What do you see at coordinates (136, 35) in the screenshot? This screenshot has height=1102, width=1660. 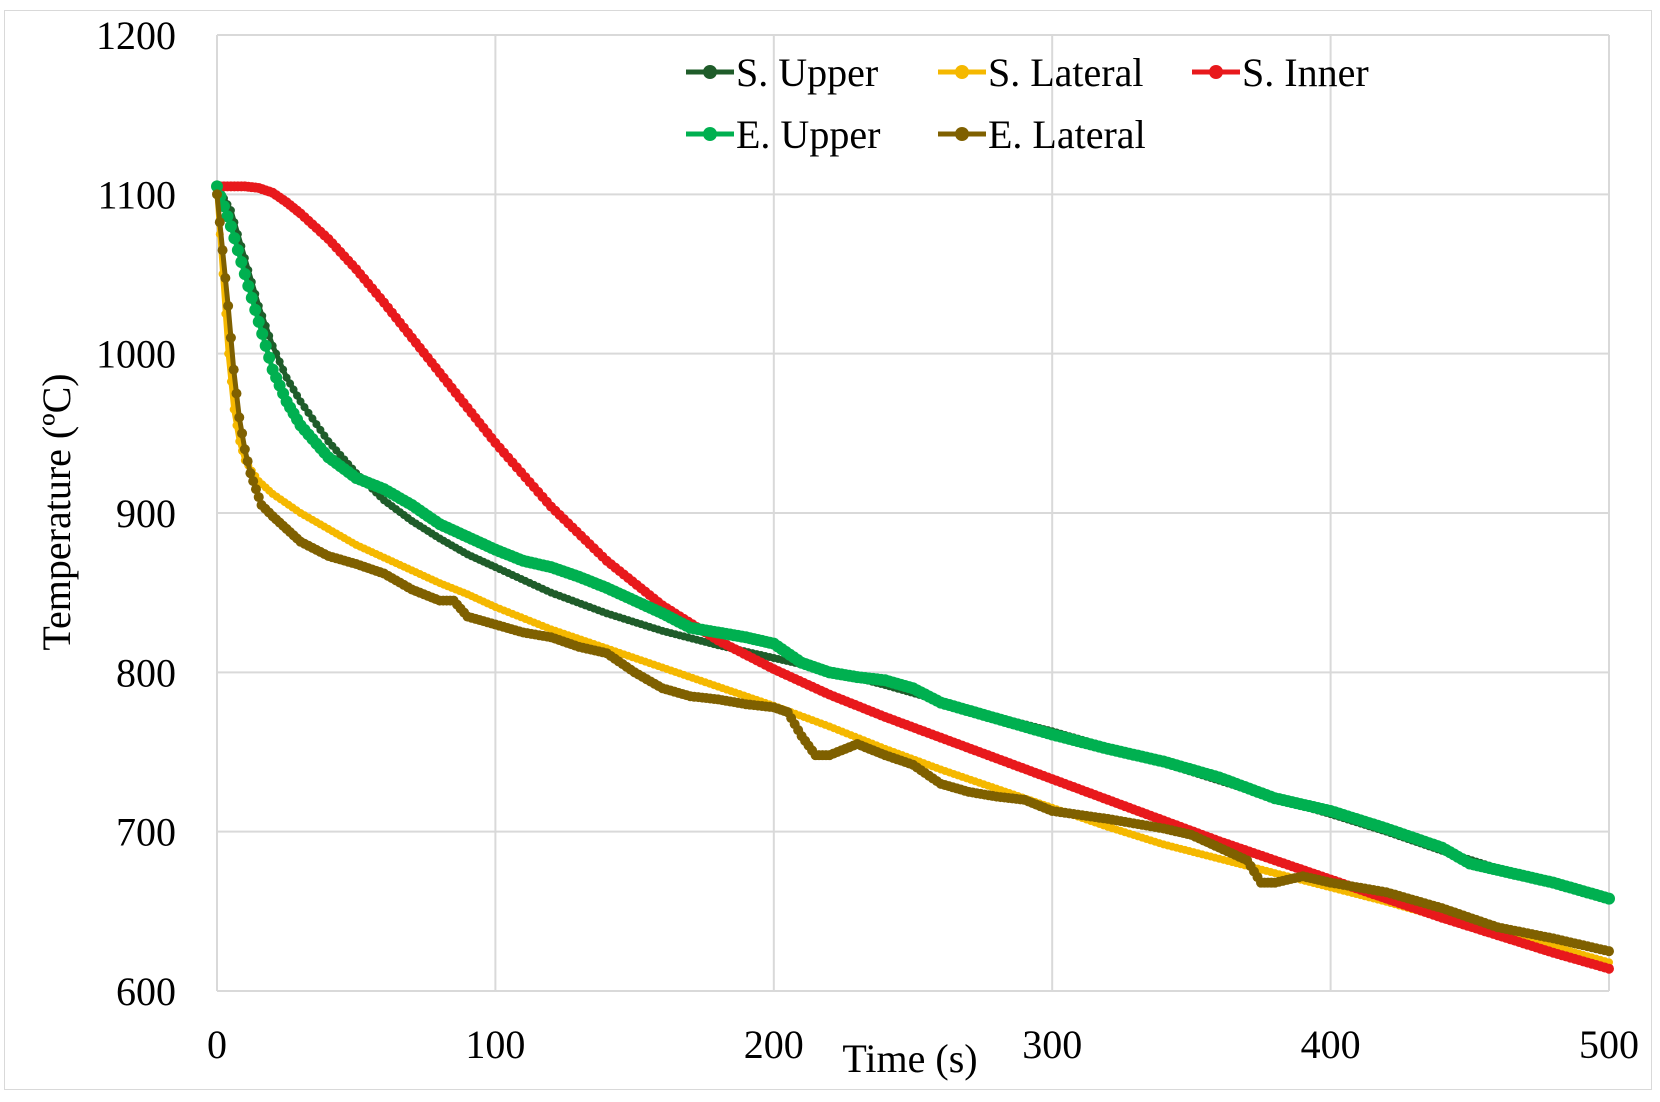 I see `y-tick-label: 1200` at bounding box center [136, 35].